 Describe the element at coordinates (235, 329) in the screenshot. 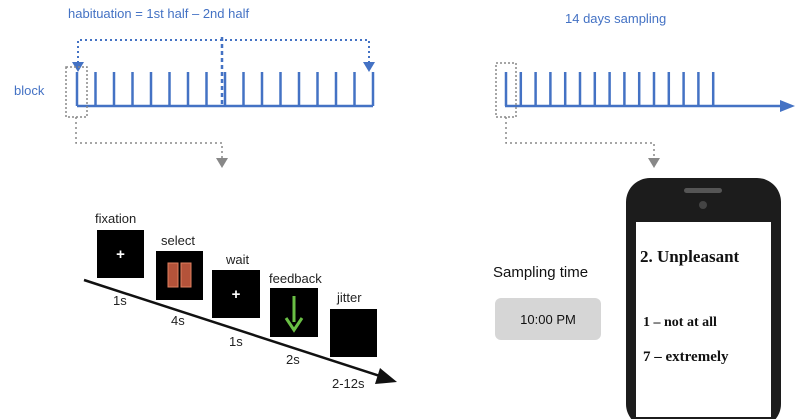

I see `trial-time-arrow` at that location.